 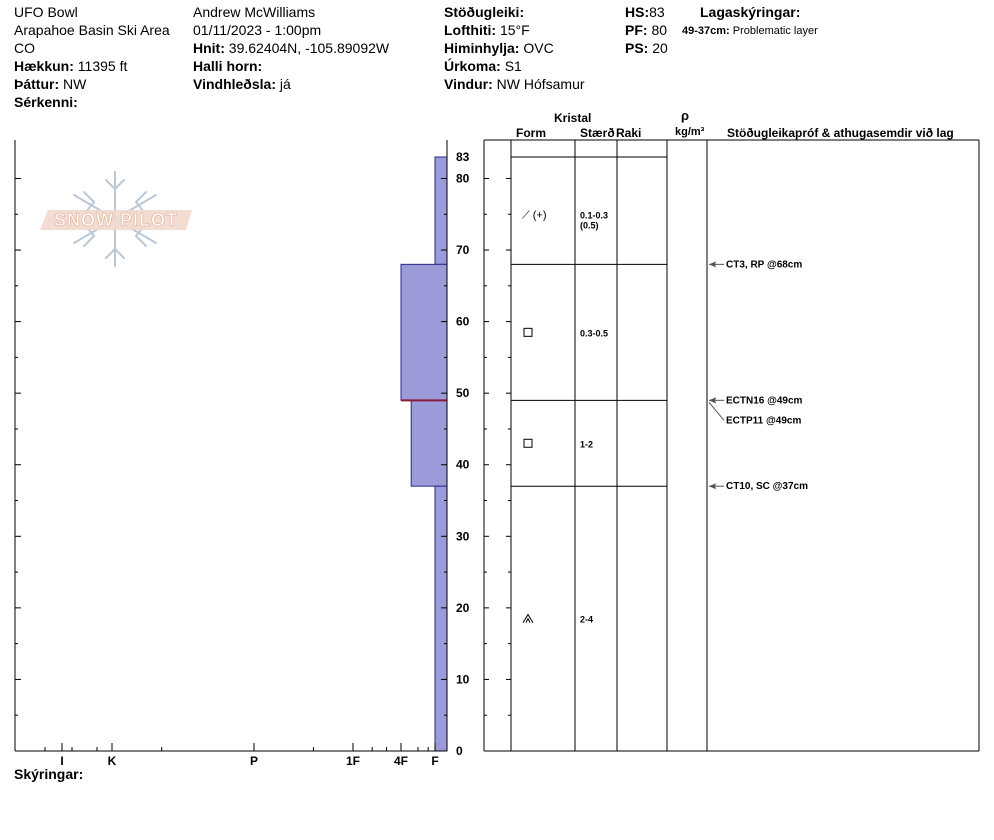 I want to click on observer-name: Andrew McWilliams, so click(x=254, y=12).